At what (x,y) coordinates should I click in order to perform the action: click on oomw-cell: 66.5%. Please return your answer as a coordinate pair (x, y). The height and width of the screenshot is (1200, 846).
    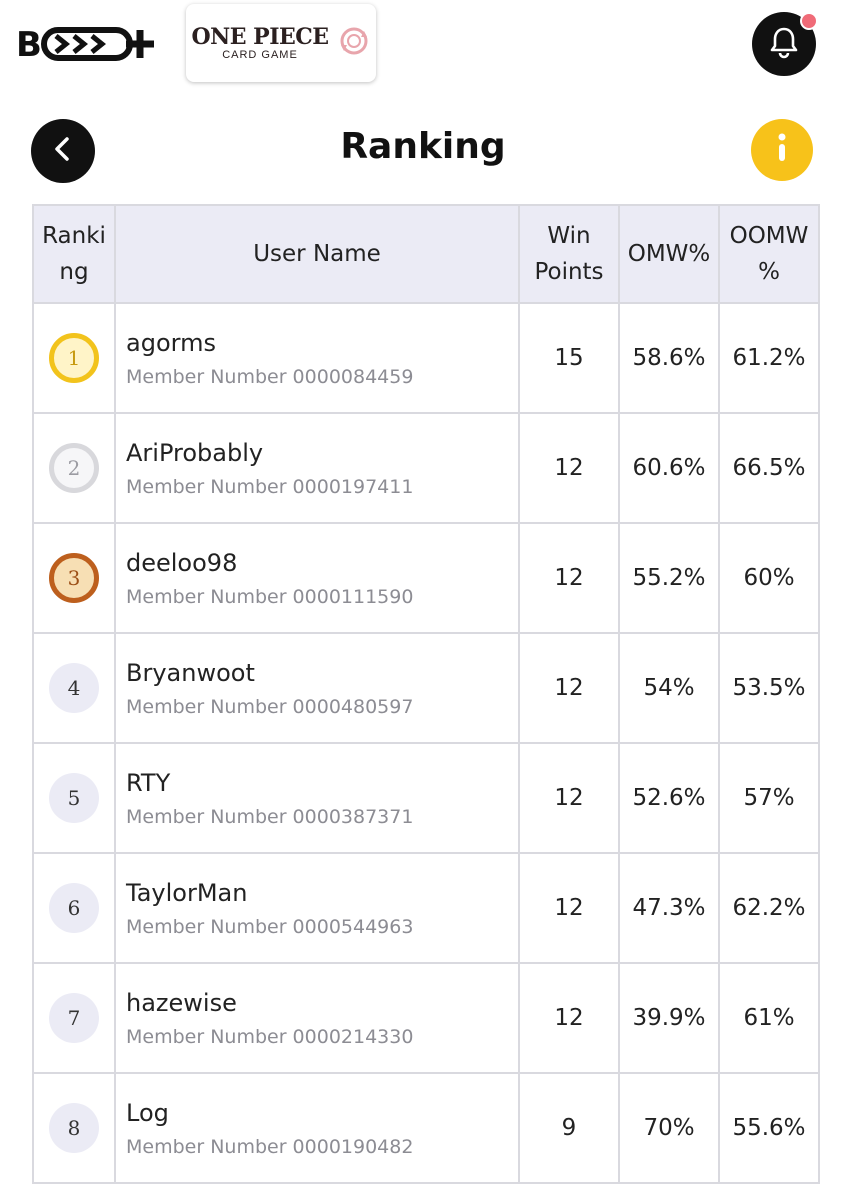
    Looking at the image, I should click on (769, 468).